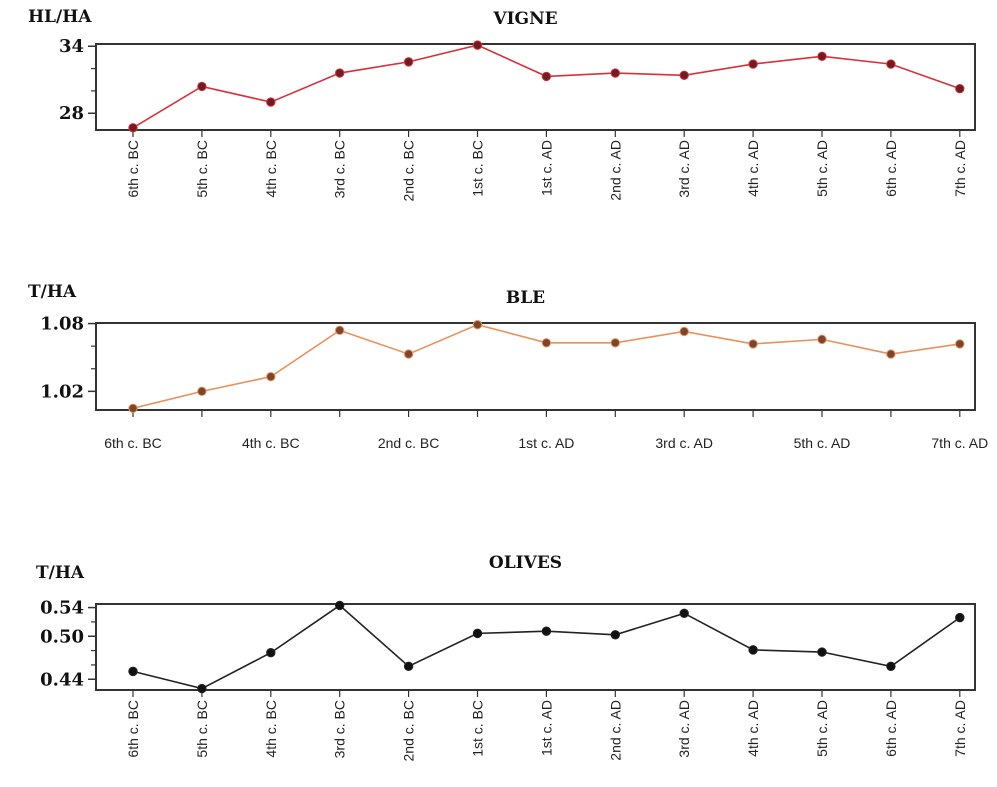  What do you see at coordinates (525, 563) in the screenshot?
I see `chart-title: OLIVES` at bounding box center [525, 563].